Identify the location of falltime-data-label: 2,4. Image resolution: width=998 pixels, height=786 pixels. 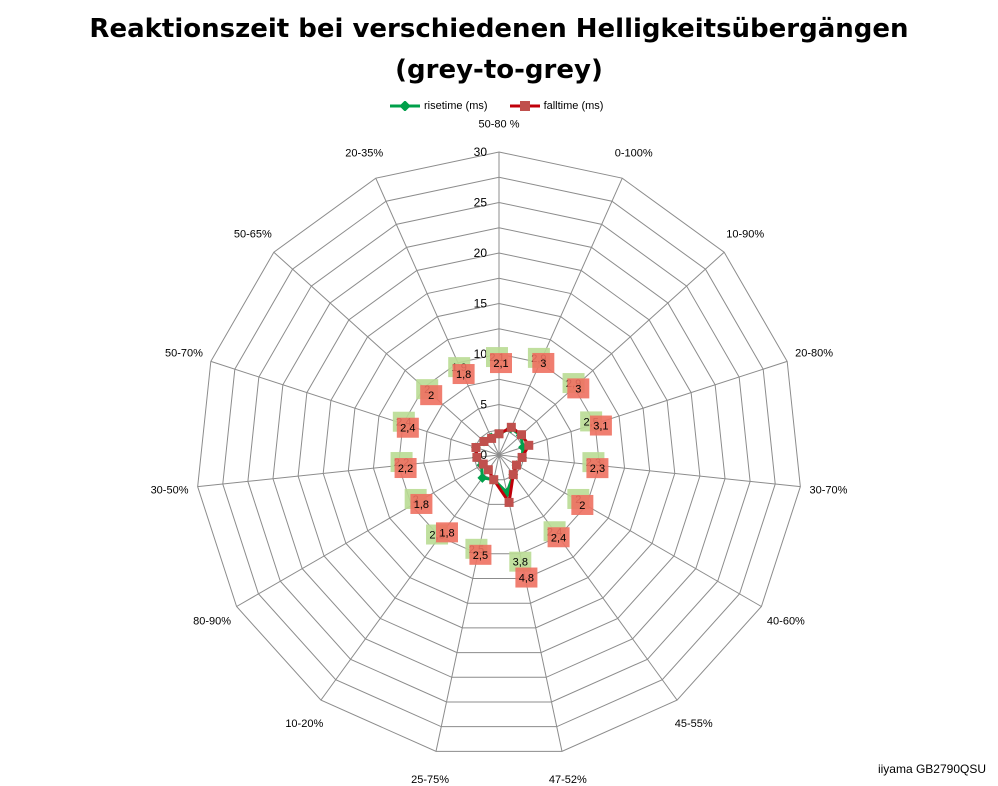
(558, 538).